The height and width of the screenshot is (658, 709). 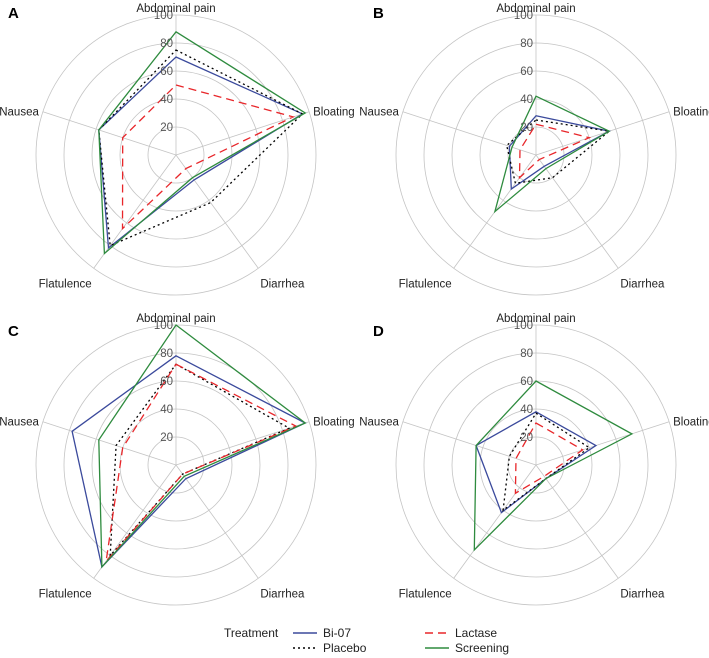 I want to click on panel-d-series, so click(x=553, y=466).